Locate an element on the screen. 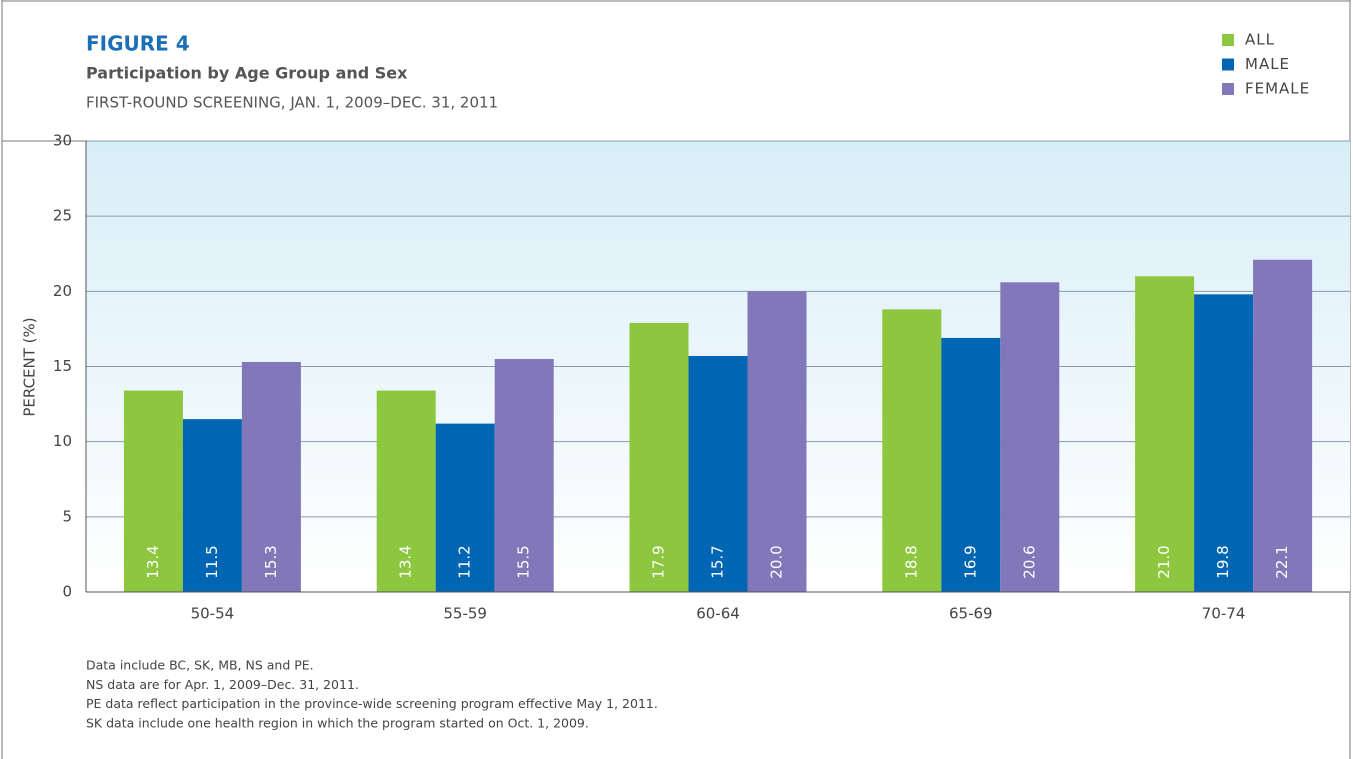 Image resolution: width=1353 pixels, height=759 pixels. y-tick-label: 0 is located at coordinates (67, 592).